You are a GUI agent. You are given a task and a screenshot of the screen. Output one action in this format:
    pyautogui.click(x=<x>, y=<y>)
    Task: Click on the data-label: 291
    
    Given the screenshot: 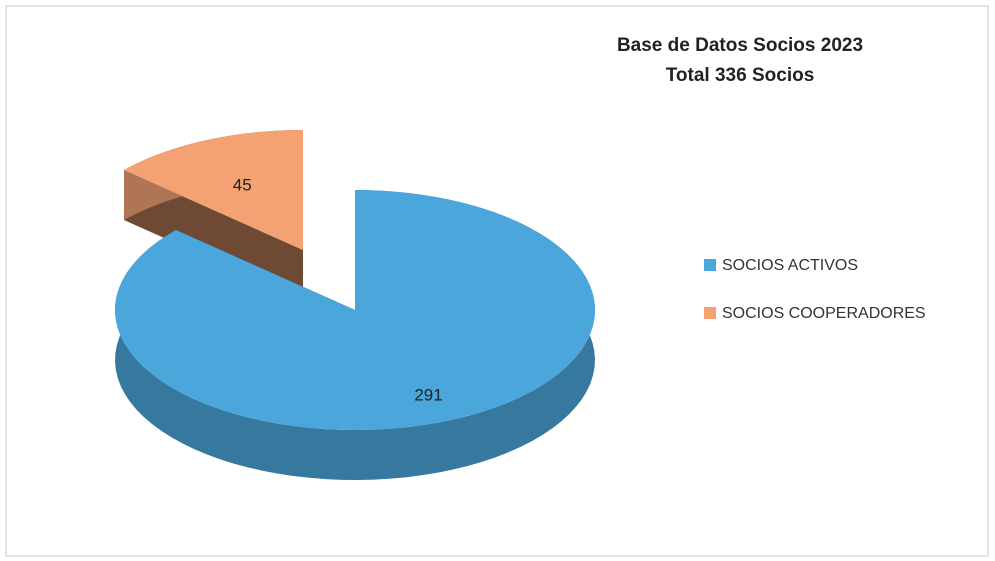 What is the action you would take?
    pyautogui.click(x=428, y=395)
    